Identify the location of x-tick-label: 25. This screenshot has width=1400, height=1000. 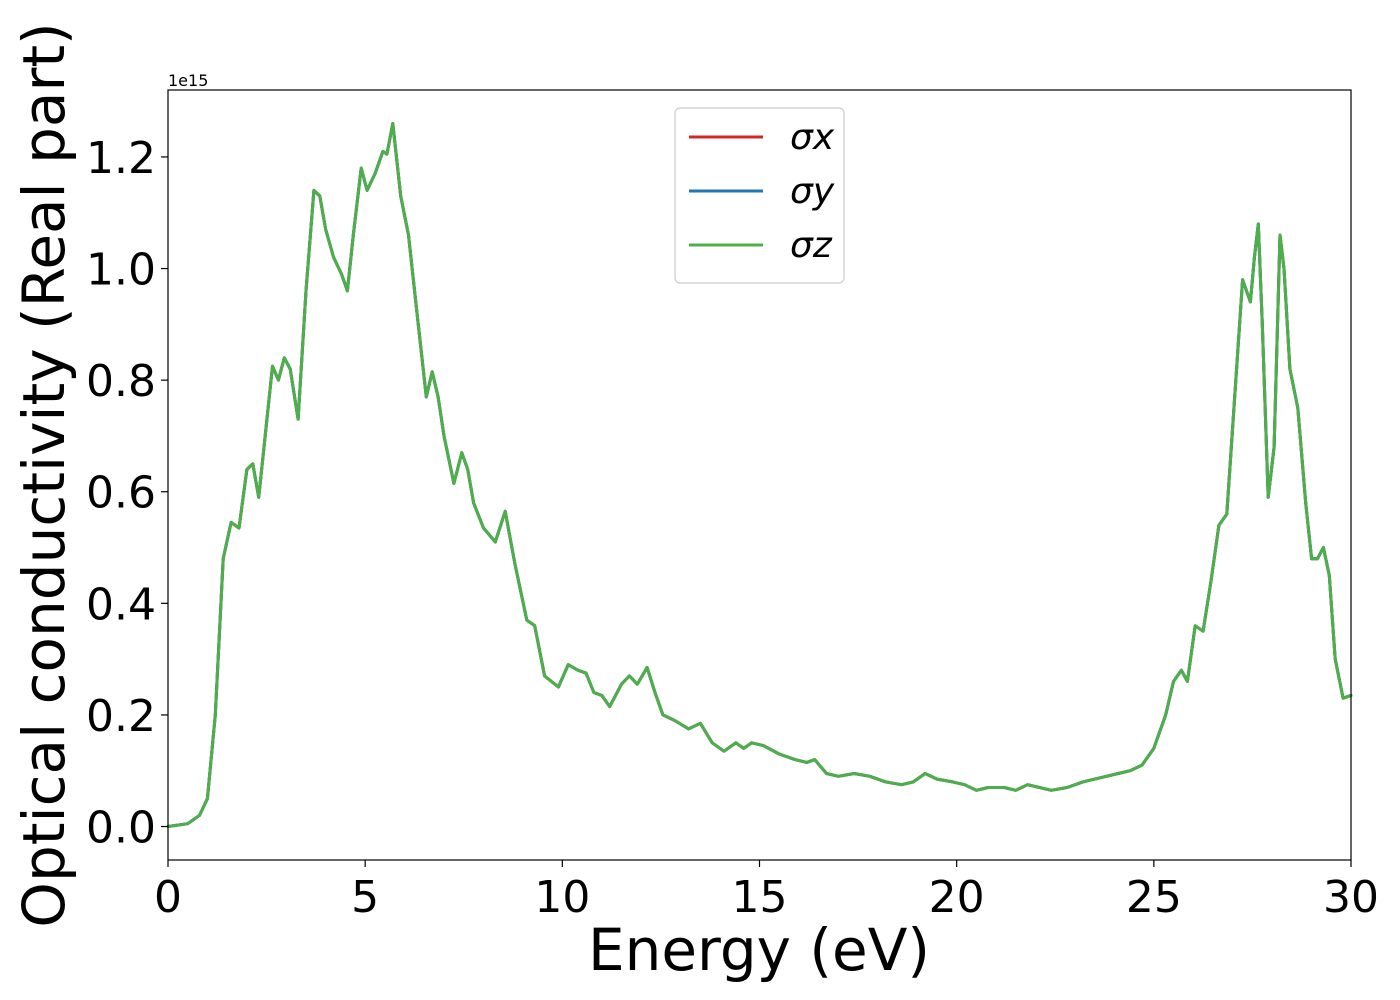
(1154, 897).